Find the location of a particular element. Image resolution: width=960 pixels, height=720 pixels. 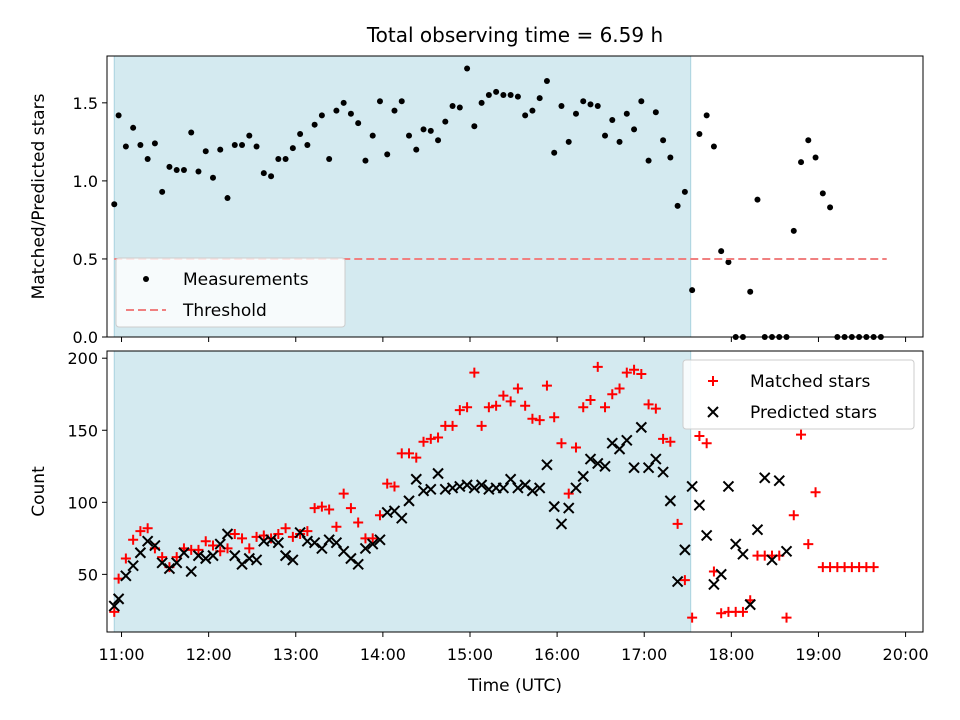

chart-title: Total observing time = 6.59 h is located at coordinates (514, 35).